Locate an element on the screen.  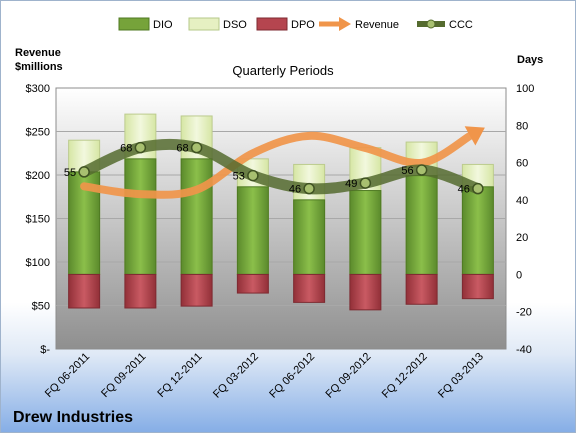
right-axis-tick-label: 20 is located at coordinates (522, 238).